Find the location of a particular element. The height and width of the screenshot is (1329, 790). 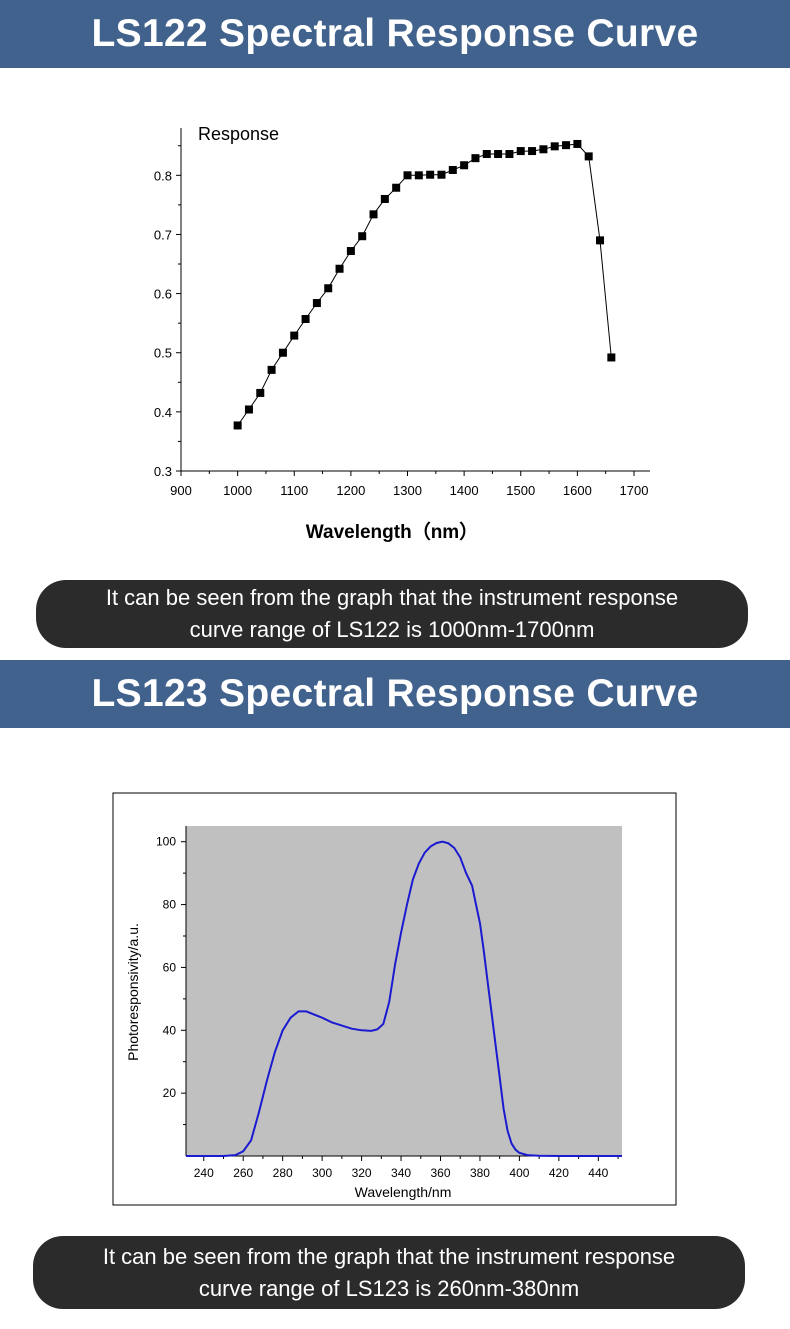

ls123-x-tick-label: 260 is located at coordinates (243, 1173).